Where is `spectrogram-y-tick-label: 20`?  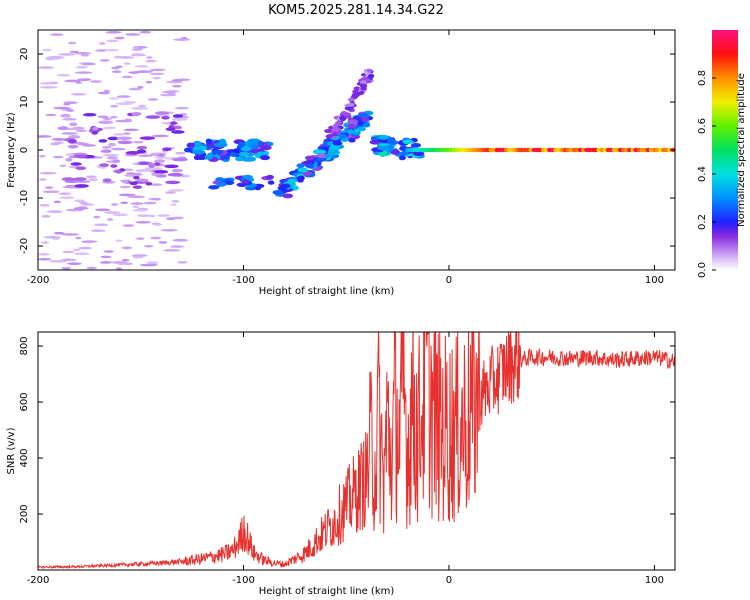 spectrogram-y-tick-label: 20 is located at coordinates (24, 54).